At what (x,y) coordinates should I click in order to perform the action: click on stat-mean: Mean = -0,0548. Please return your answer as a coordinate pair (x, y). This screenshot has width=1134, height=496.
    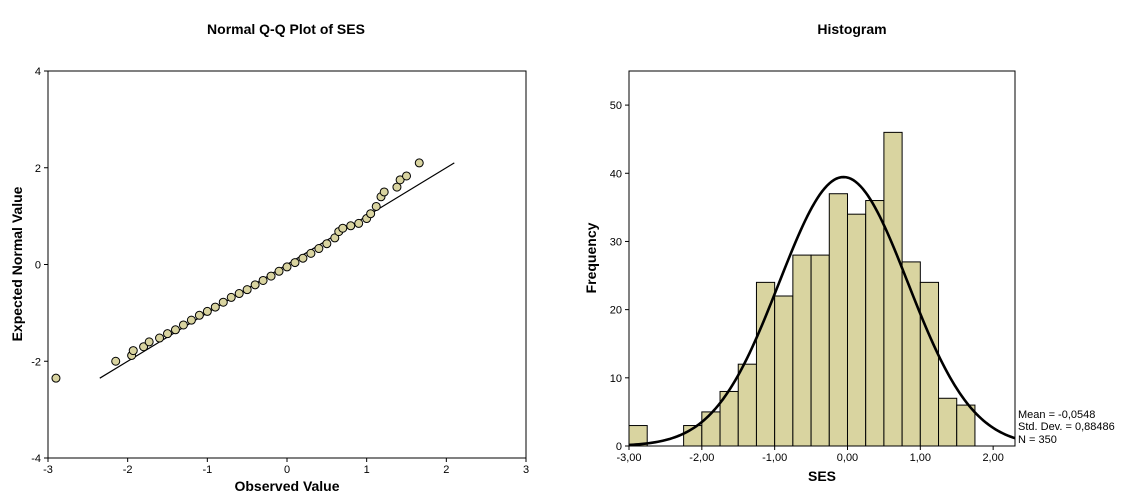
    Looking at the image, I should click on (1056, 415).